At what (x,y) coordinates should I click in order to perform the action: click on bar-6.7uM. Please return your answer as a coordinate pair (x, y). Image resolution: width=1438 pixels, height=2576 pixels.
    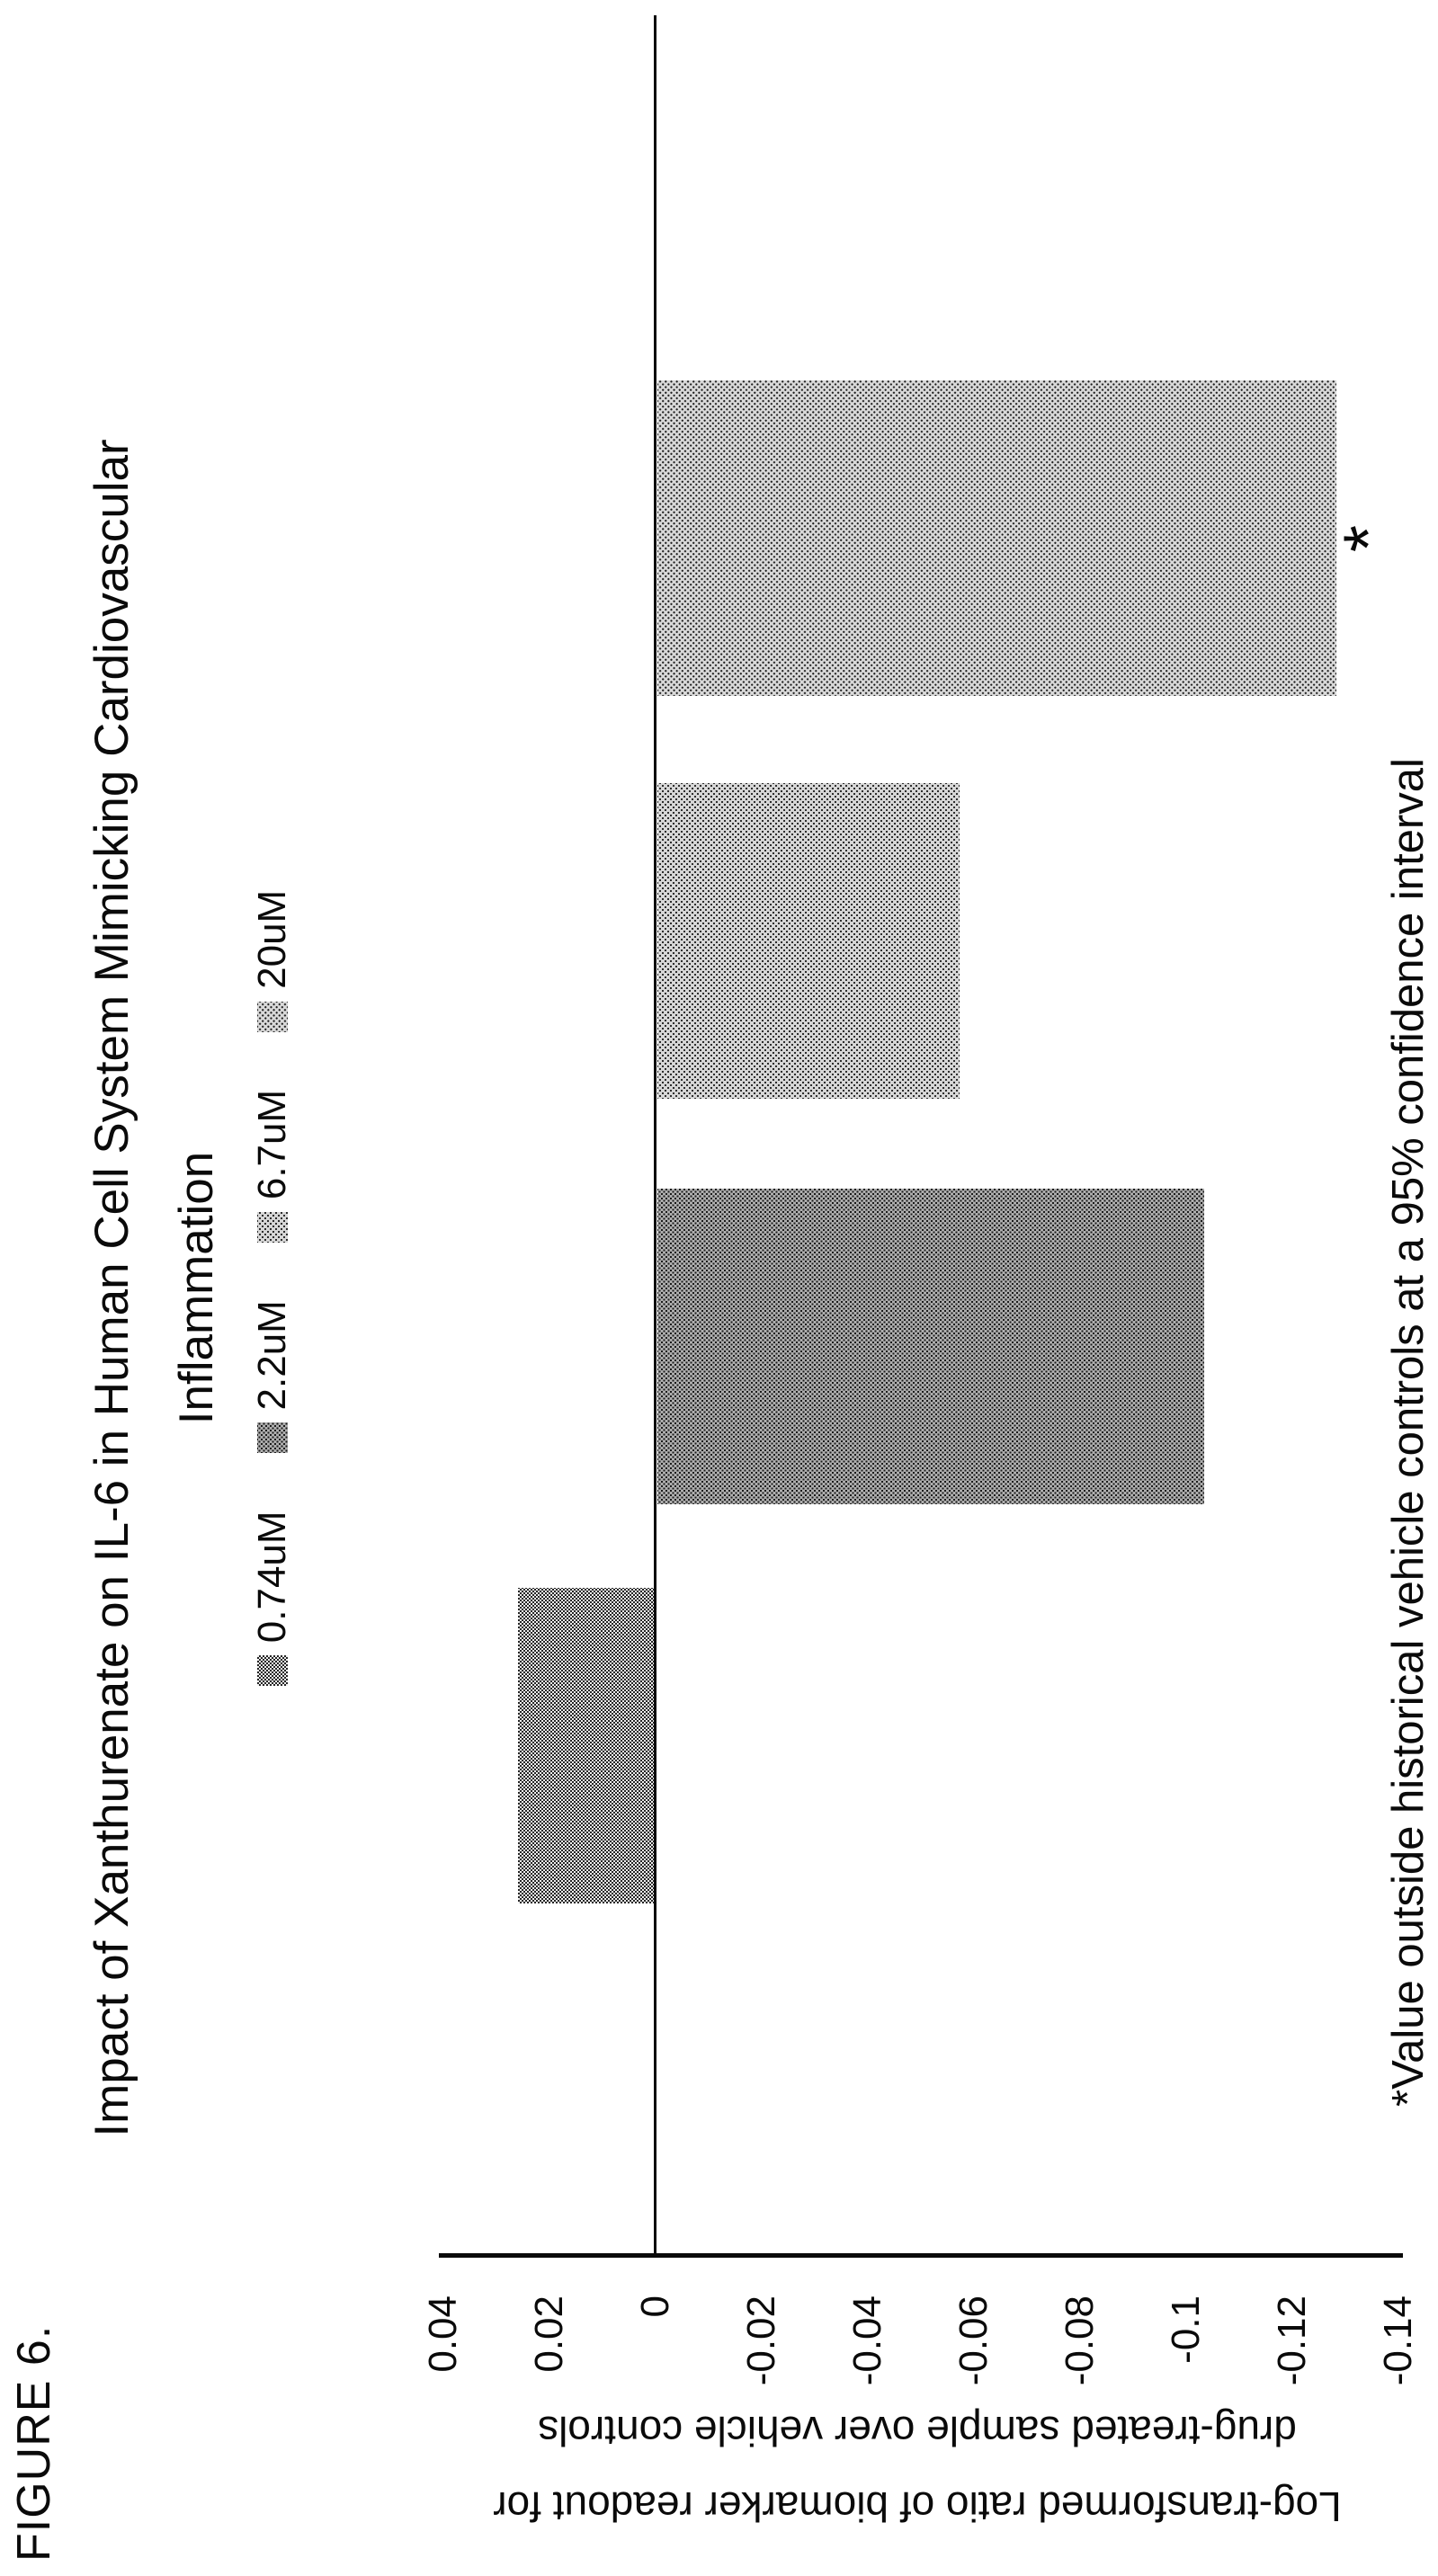
    Looking at the image, I should click on (808, 941).